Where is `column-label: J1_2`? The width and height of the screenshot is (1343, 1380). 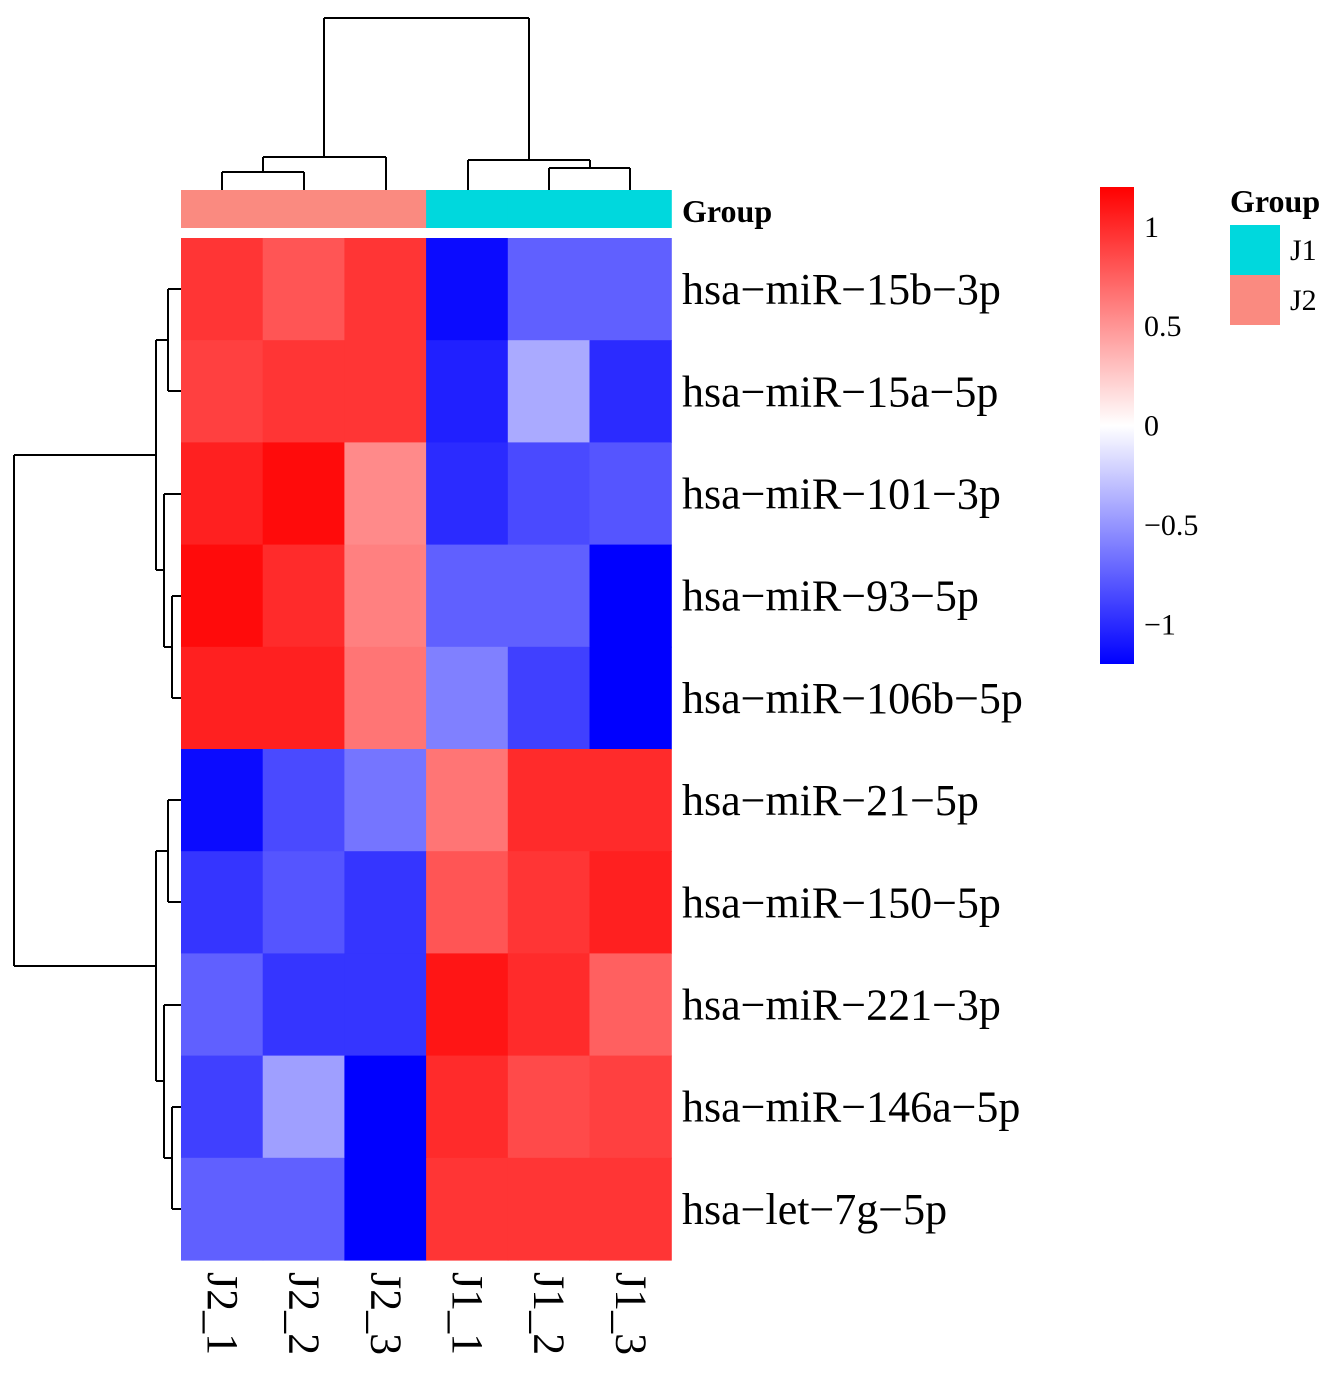
column-label: J1_2 is located at coordinates (549, 1313).